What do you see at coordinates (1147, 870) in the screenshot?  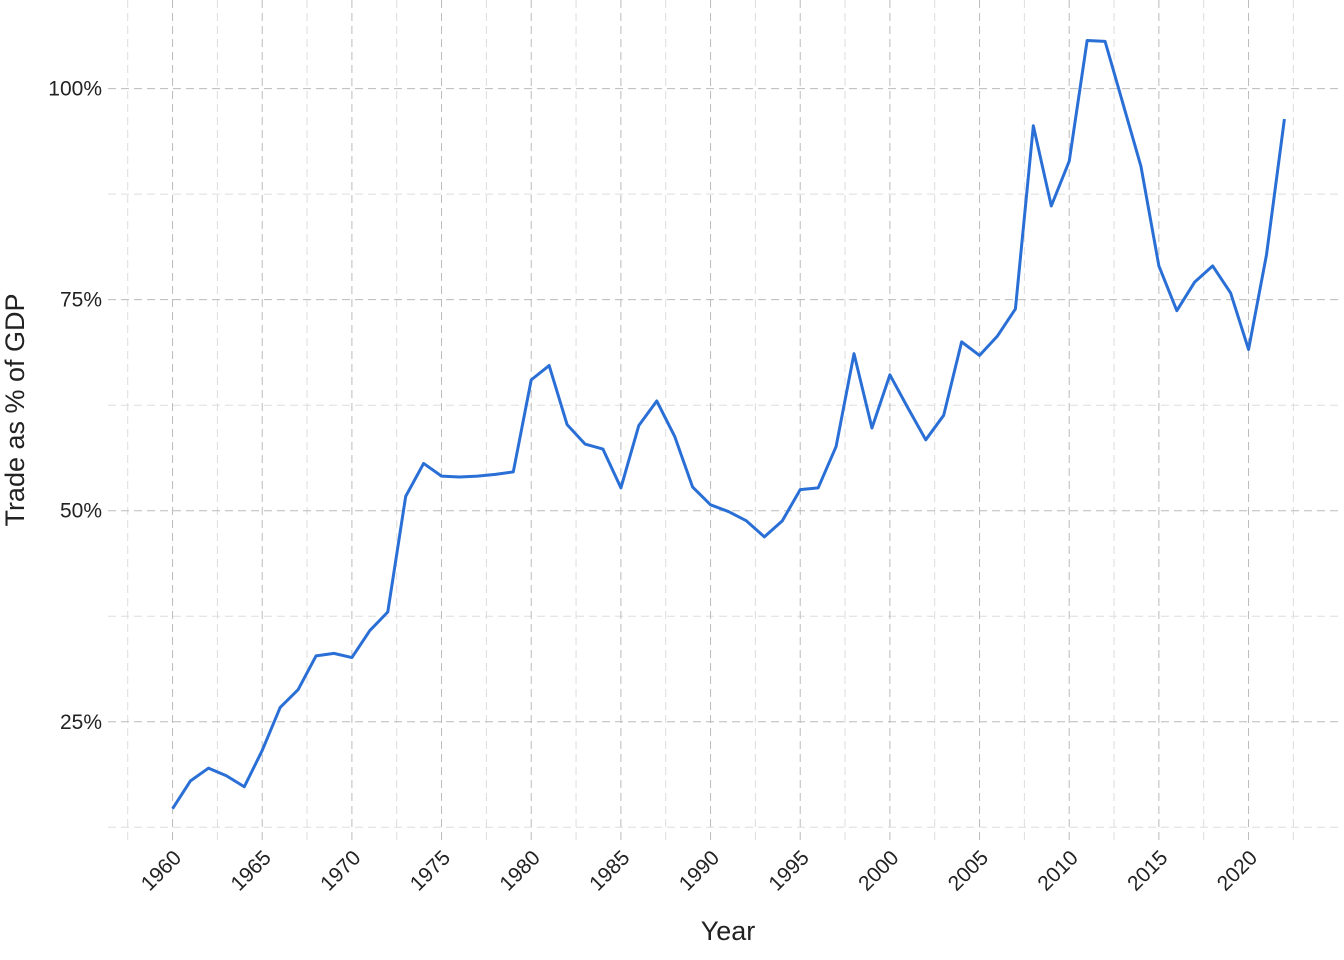 I see `x-tick-label: 2015` at bounding box center [1147, 870].